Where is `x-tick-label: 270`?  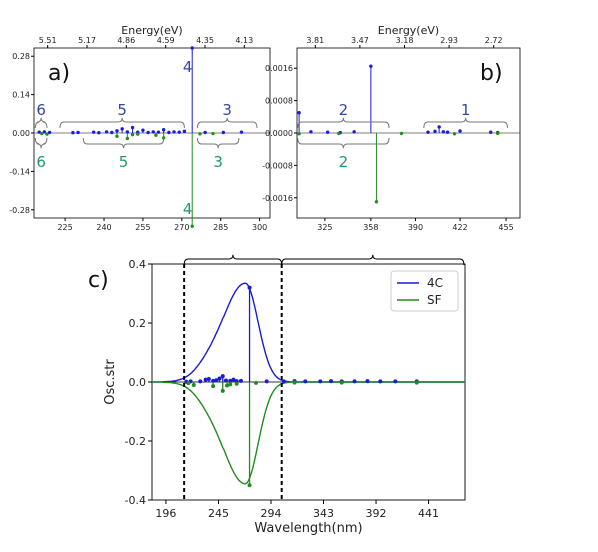 x-tick-label: 270 is located at coordinates (181, 227).